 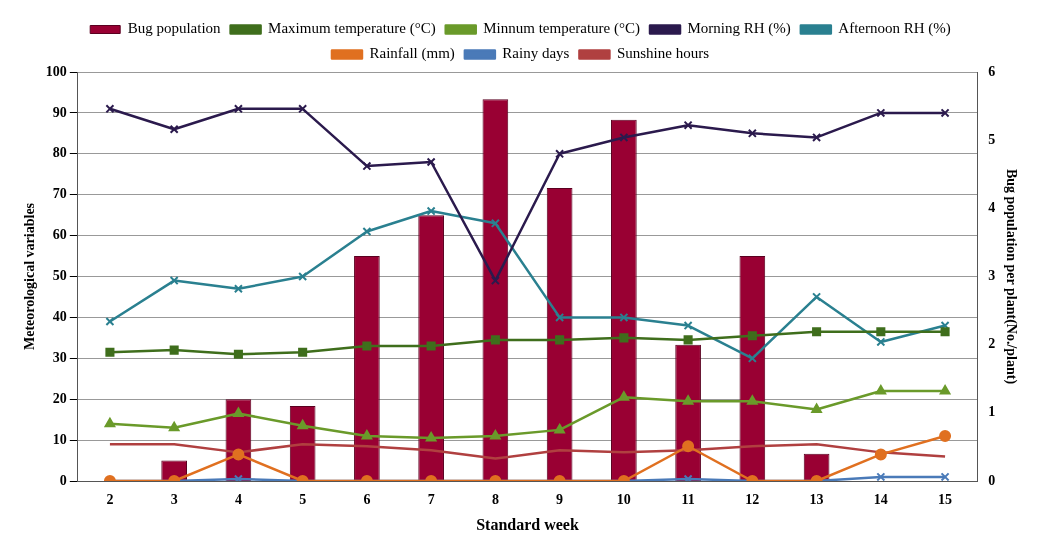 I want to click on y2-tick-label: 0, so click(x=992, y=480).